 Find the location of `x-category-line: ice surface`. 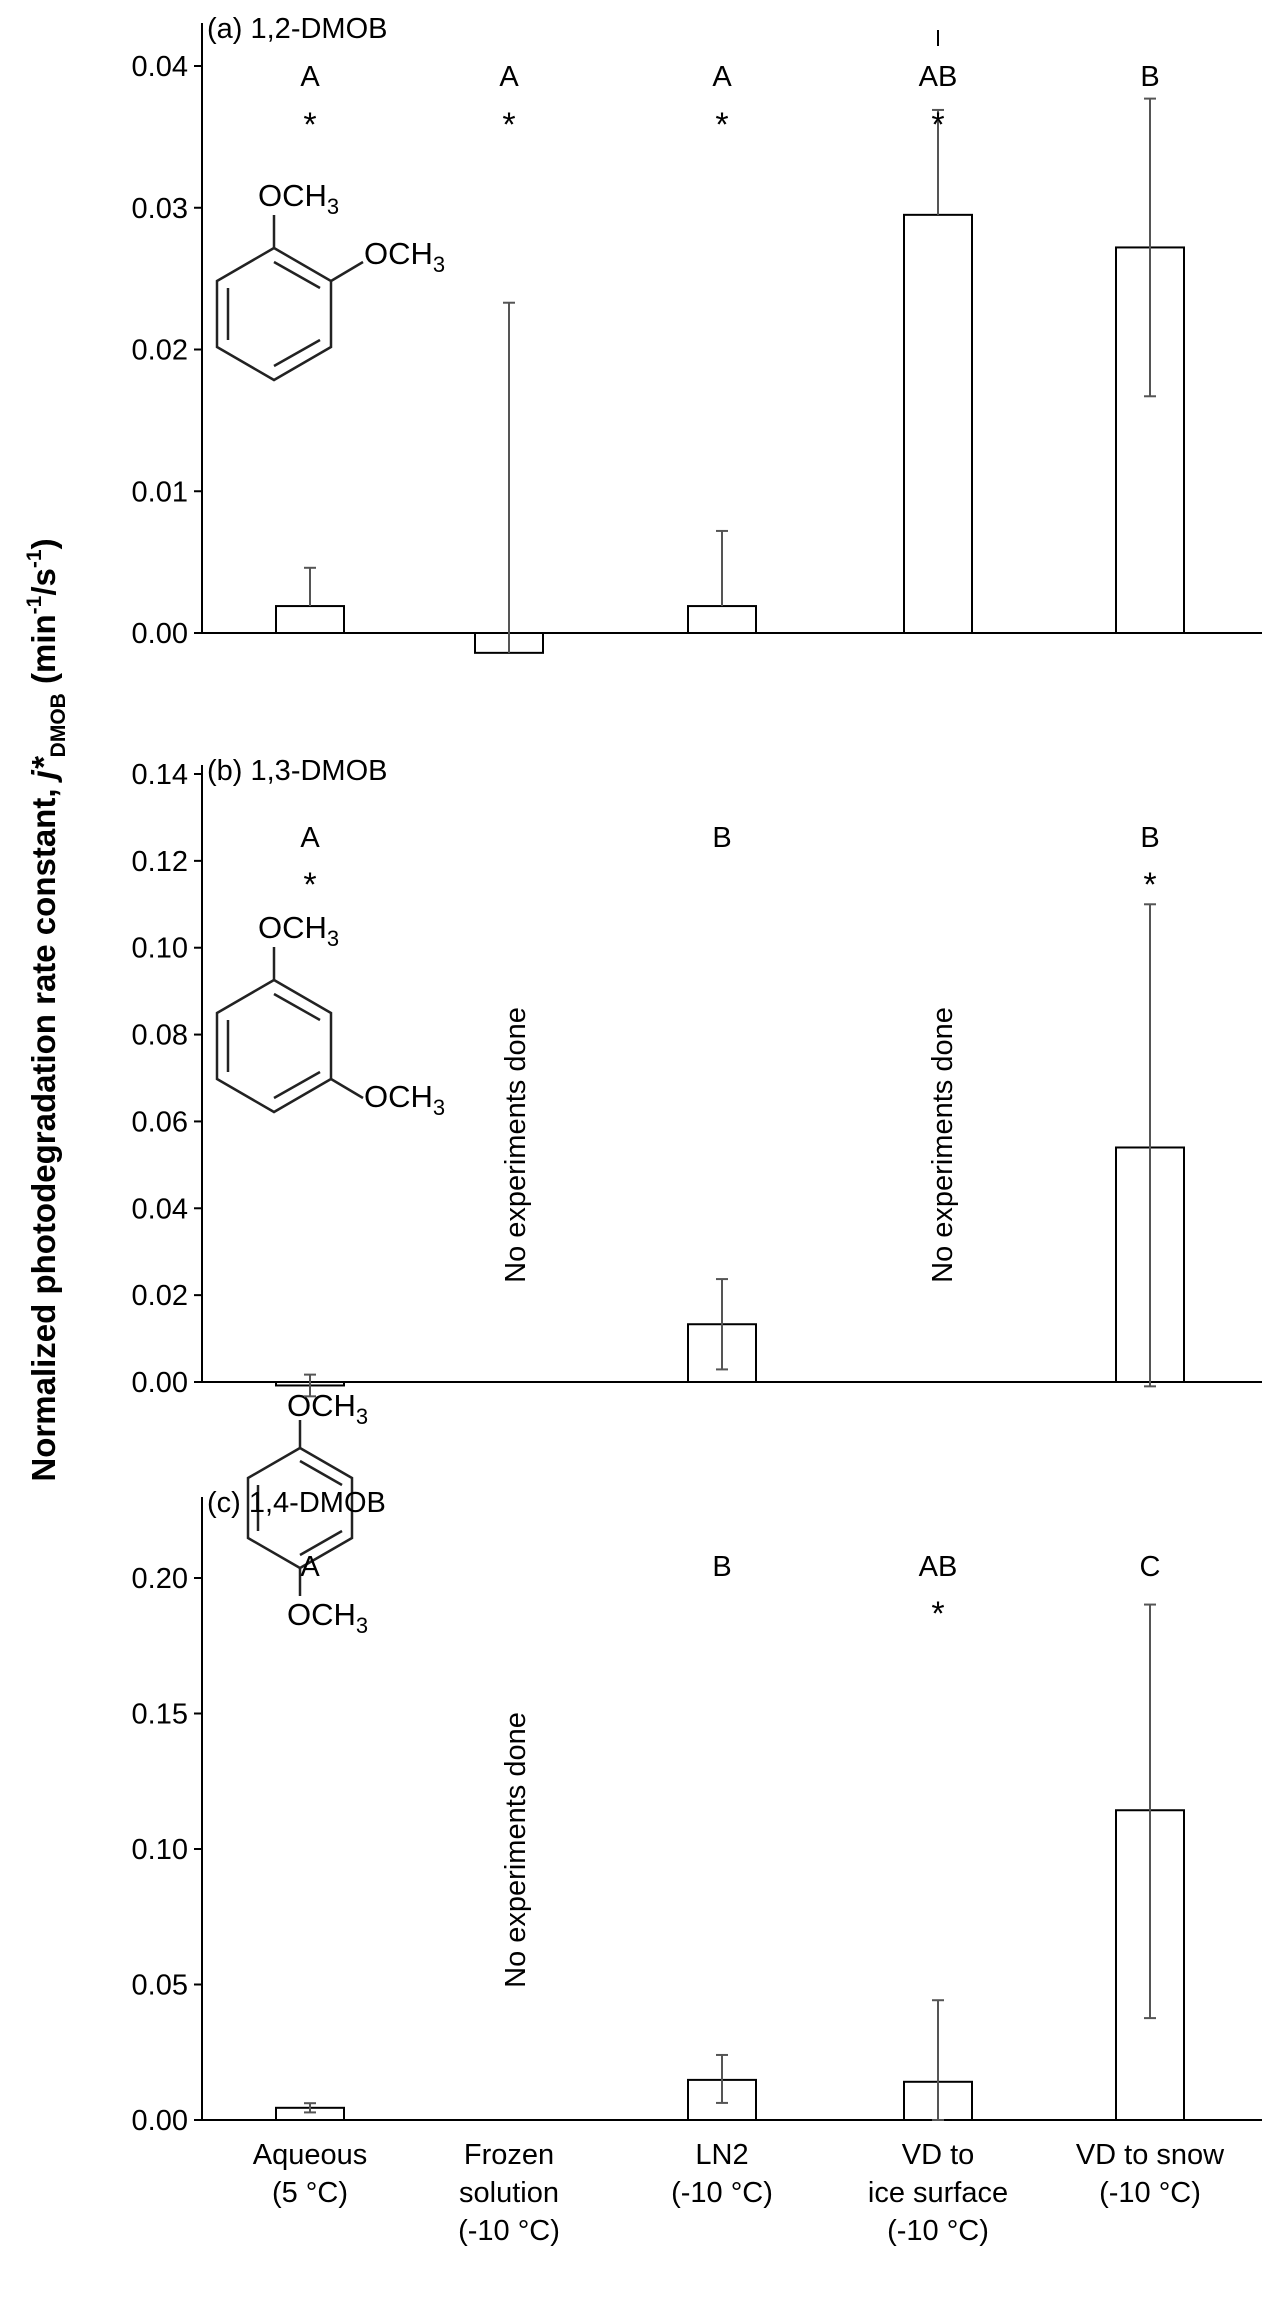

x-category-line: ice surface is located at coordinates (938, 2193).